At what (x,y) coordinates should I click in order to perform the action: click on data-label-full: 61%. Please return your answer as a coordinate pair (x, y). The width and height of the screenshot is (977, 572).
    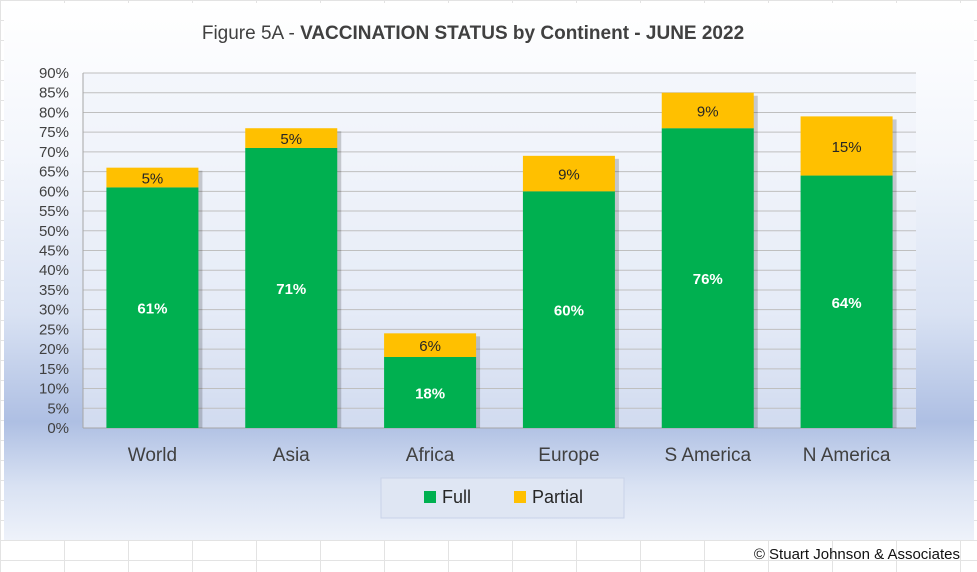
    Looking at the image, I should click on (152, 309).